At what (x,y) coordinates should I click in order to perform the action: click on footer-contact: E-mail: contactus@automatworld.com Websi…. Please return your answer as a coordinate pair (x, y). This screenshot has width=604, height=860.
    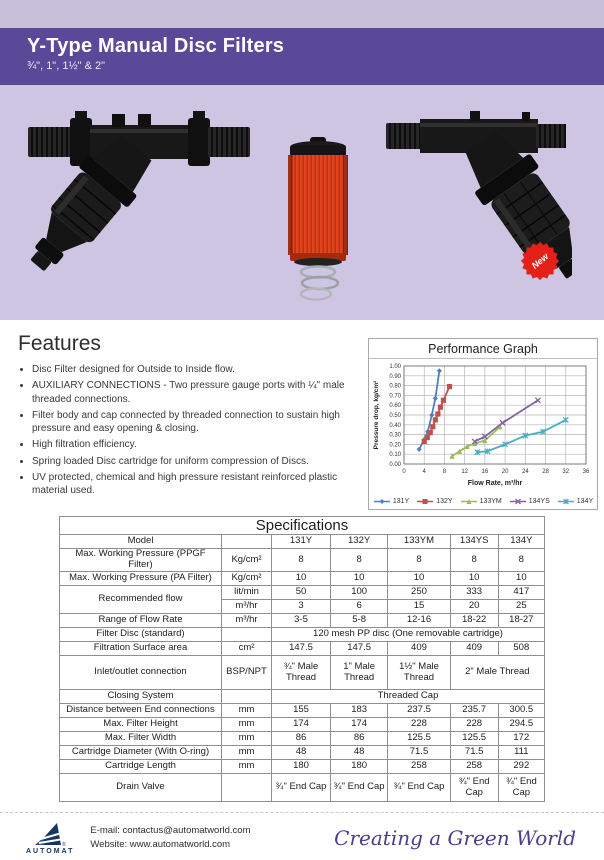
    Looking at the image, I should click on (170, 837).